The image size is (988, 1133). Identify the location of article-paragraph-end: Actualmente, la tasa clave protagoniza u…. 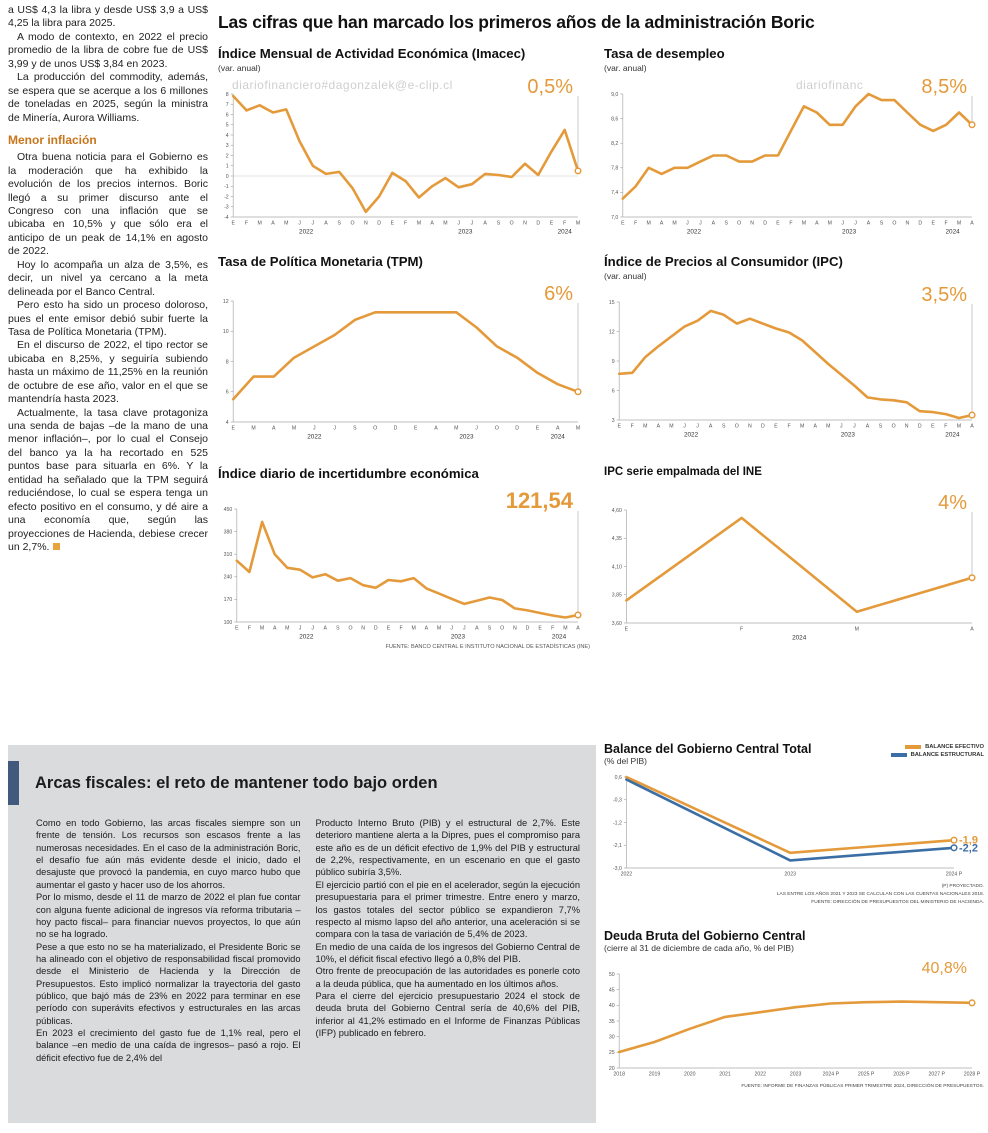
(108, 479).